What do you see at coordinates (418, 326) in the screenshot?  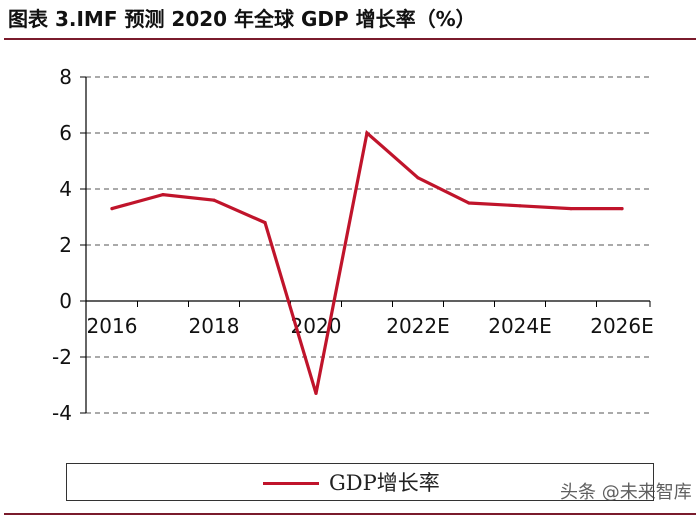 I see `x-tick-label: 2022E` at bounding box center [418, 326].